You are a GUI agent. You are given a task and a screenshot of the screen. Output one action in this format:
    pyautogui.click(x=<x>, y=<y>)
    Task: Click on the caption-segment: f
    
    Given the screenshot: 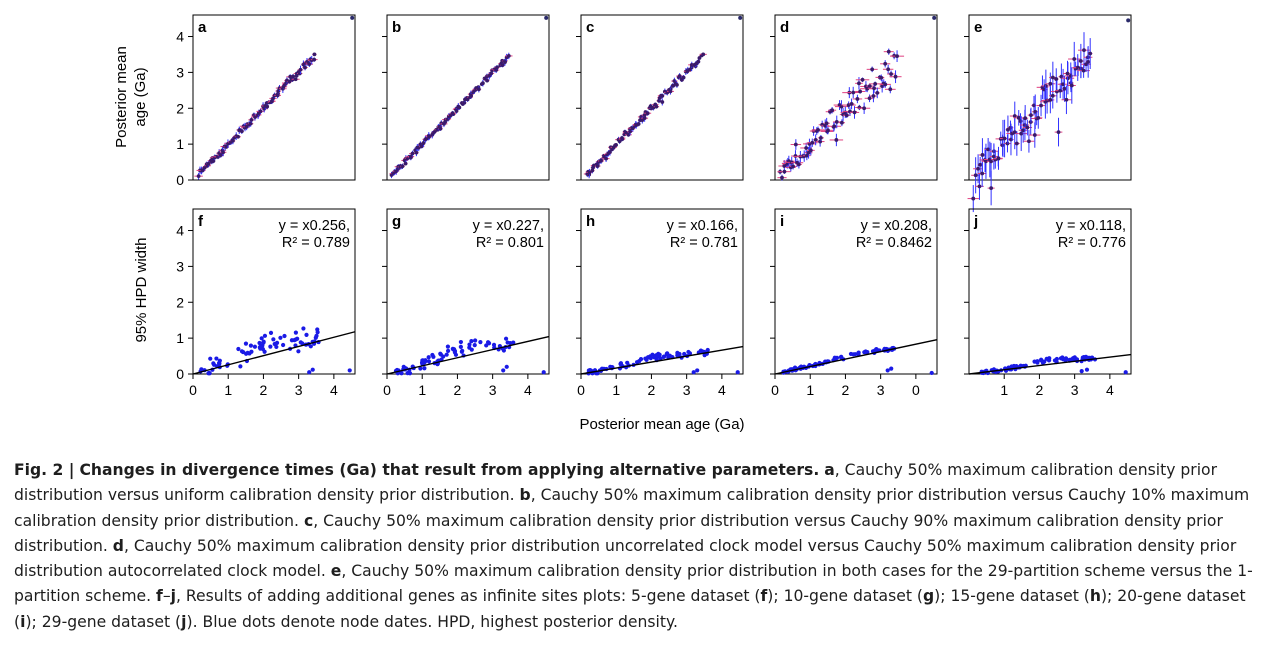 What is the action you would take?
    pyautogui.click(x=764, y=596)
    